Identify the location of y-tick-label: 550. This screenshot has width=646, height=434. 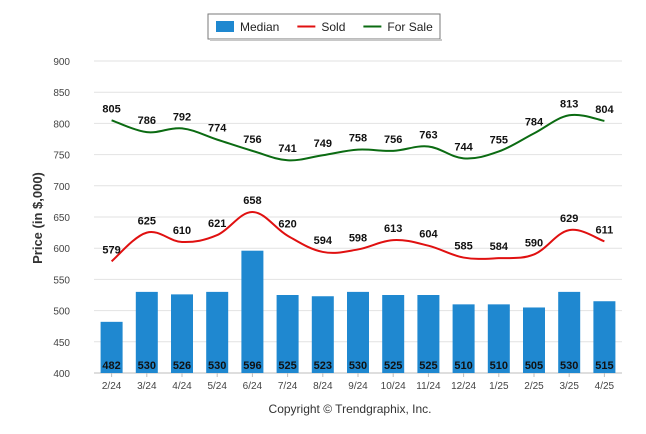
(61, 280).